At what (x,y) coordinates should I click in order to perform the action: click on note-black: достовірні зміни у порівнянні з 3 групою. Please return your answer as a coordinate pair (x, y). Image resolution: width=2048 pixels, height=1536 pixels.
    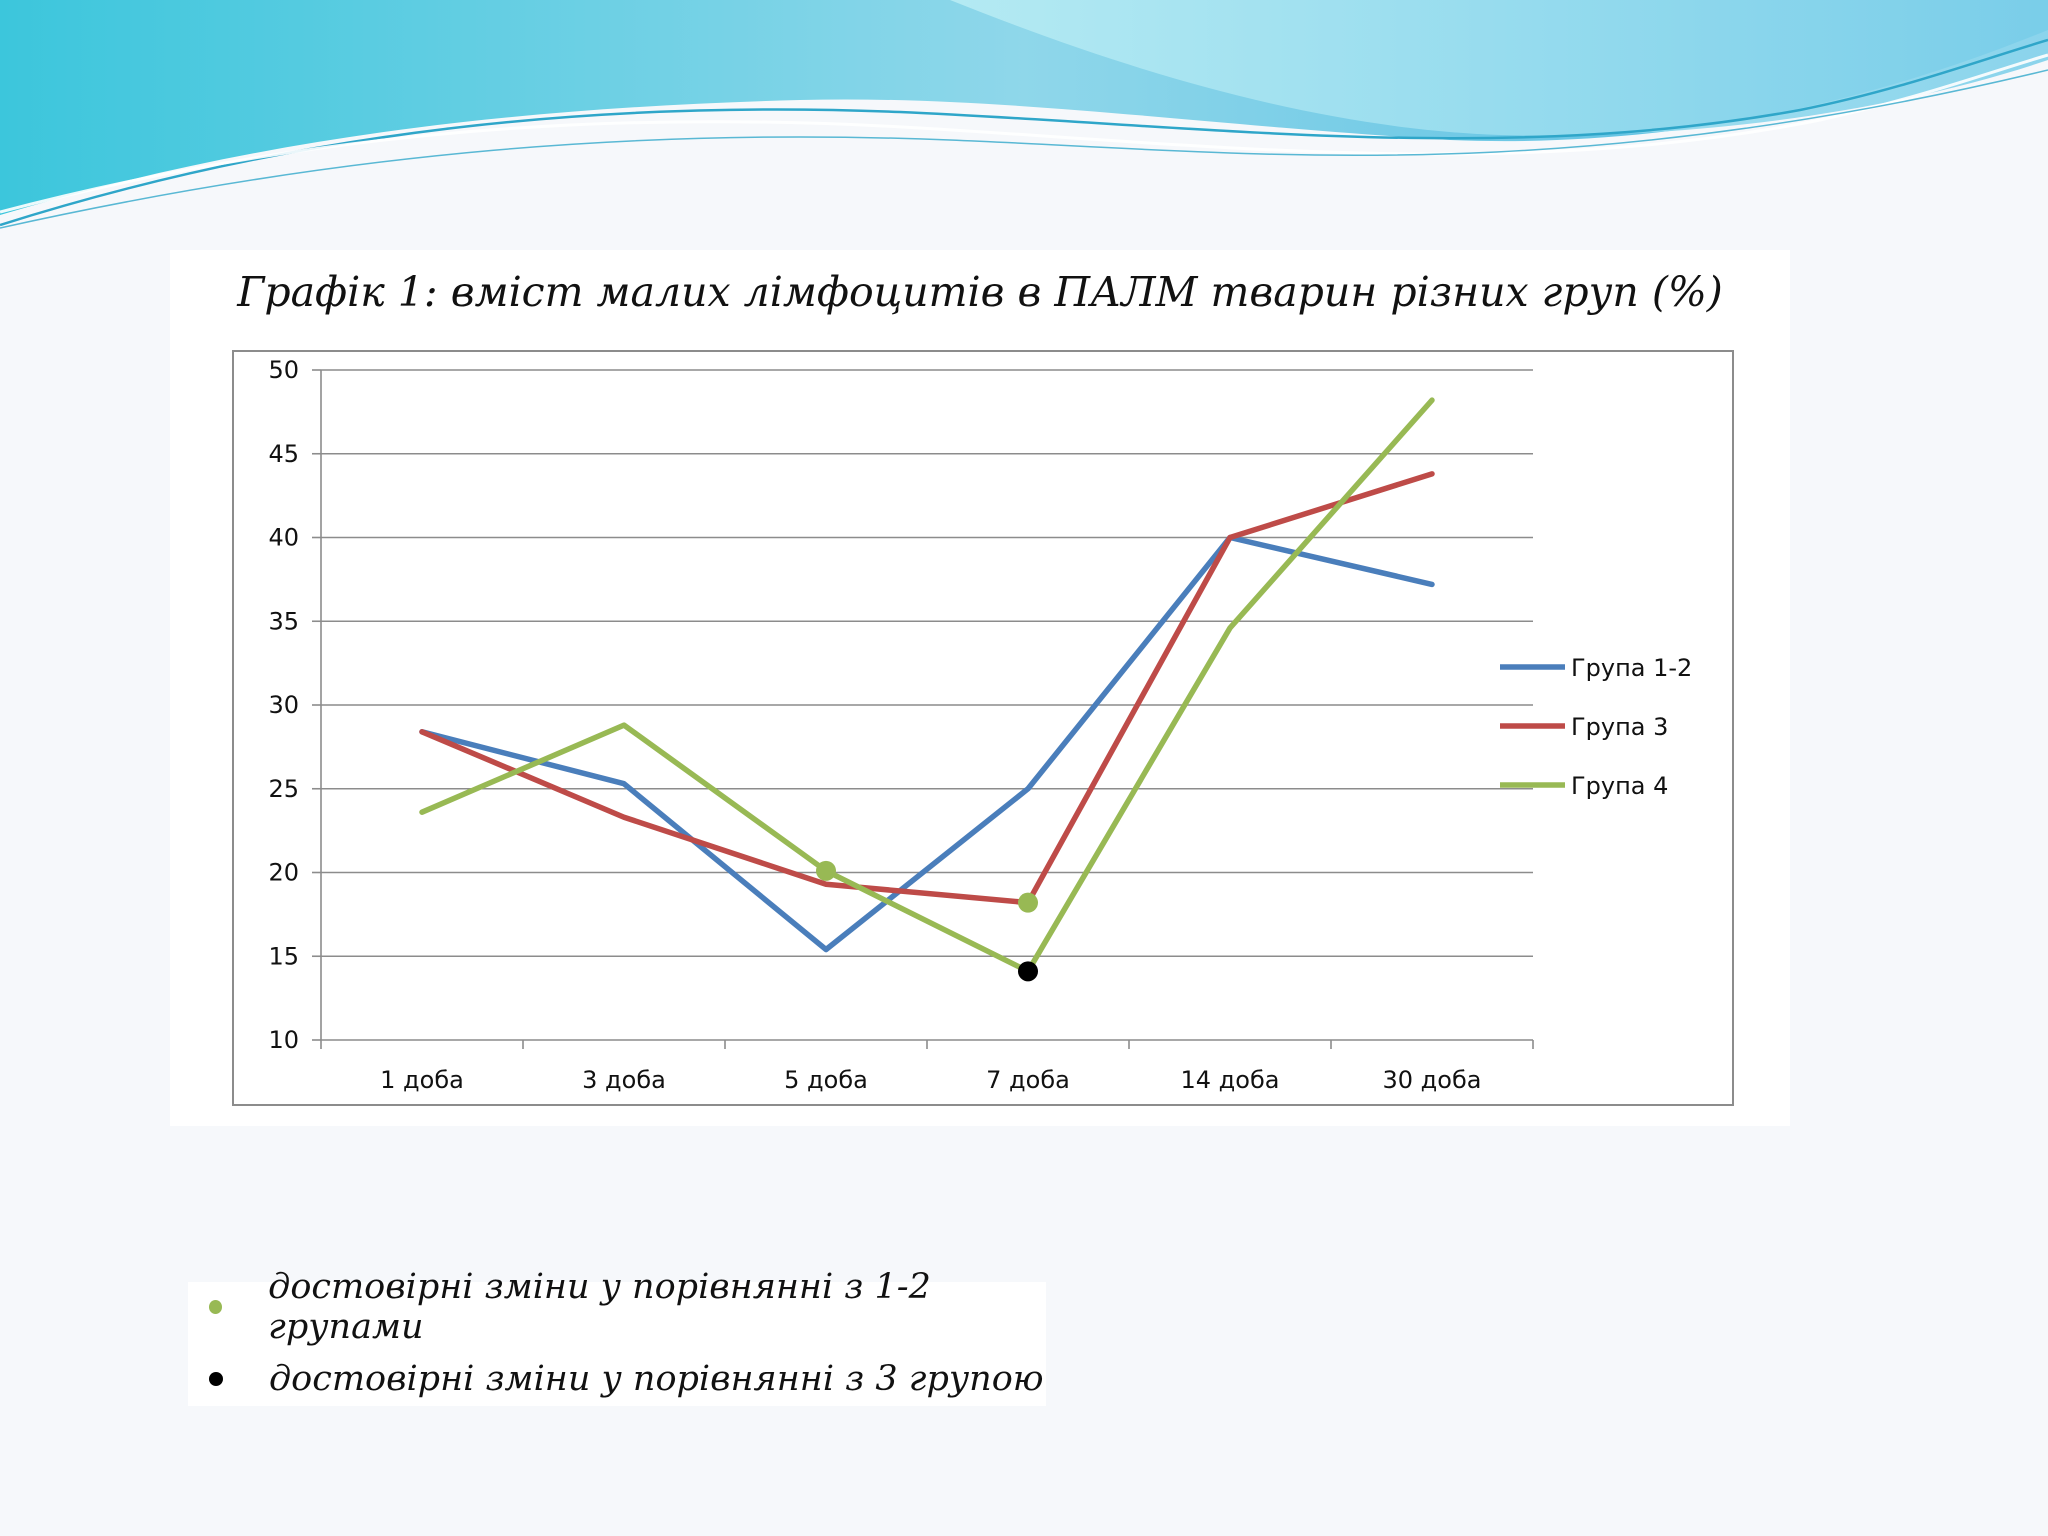
    Looking at the image, I should click on (617, 1379).